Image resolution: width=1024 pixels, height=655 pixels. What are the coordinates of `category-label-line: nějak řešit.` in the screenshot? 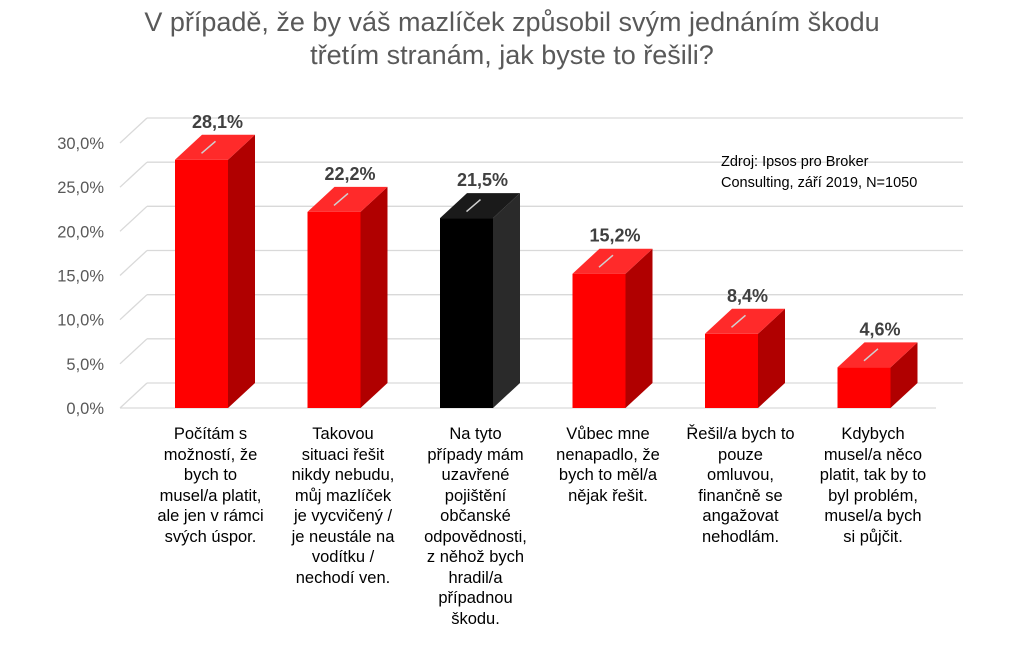 It's located at (608, 495).